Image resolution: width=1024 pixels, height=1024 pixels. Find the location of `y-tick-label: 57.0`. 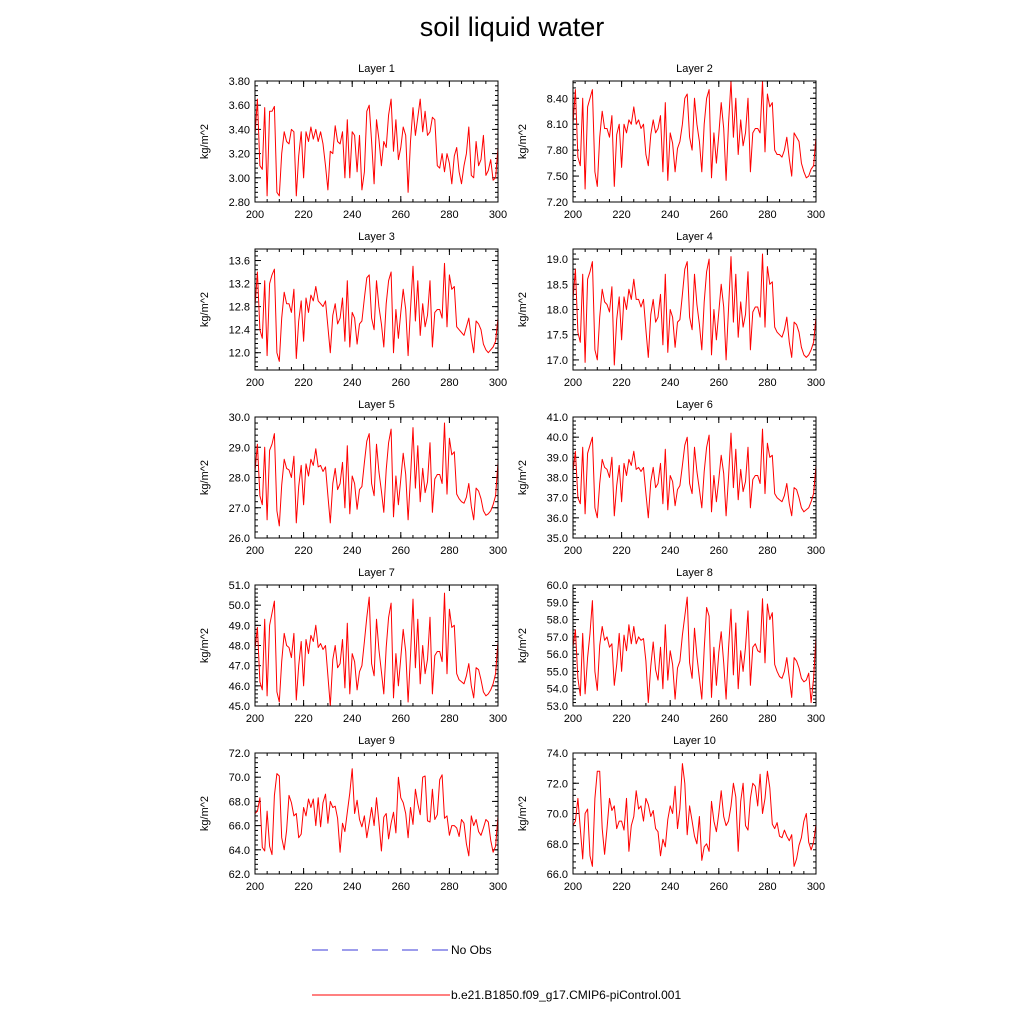

y-tick-label: 57.0 is located at coordinates (557, 638).